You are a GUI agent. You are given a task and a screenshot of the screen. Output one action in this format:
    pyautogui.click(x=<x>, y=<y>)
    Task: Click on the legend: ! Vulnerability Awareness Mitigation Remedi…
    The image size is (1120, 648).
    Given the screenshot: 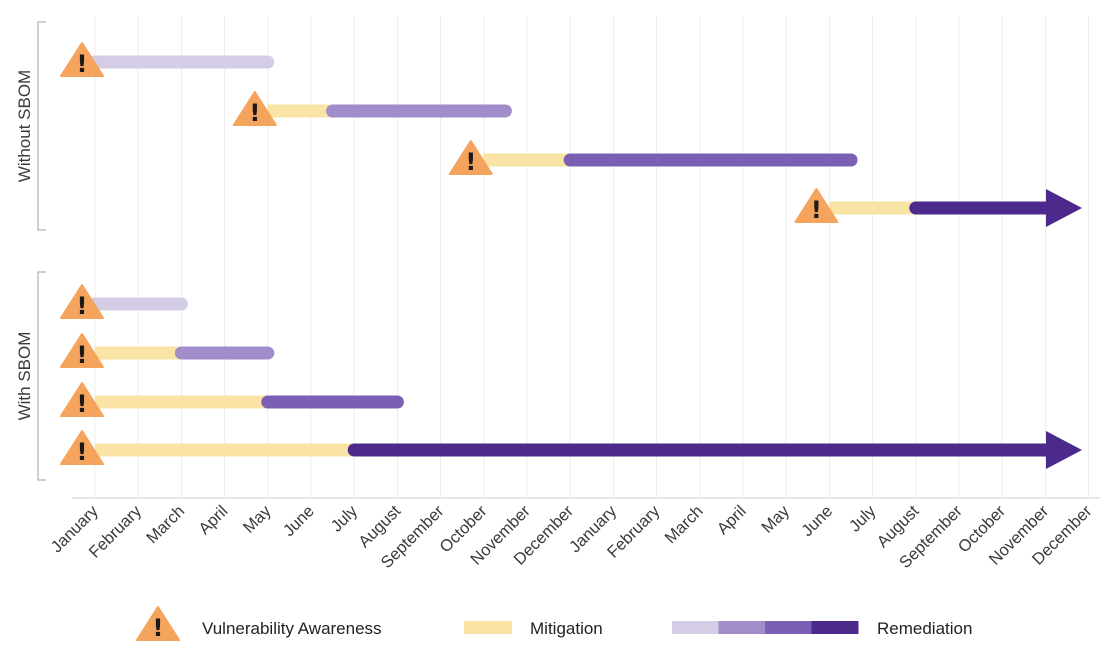 What is the action you would take?
    pyautogui.click(x=554, y=624)
    